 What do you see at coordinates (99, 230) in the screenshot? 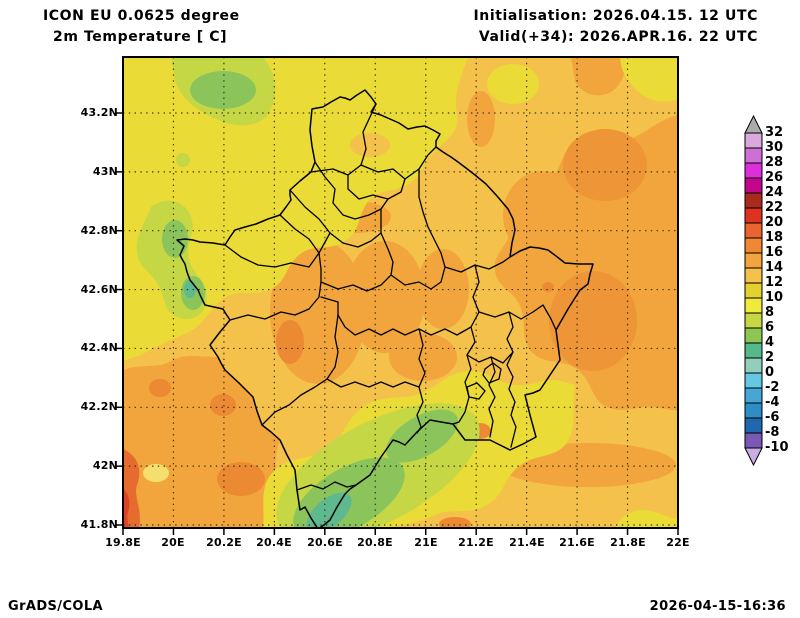
I see `lat-tick-label: 42.8N` at bounding box center [99, 230].